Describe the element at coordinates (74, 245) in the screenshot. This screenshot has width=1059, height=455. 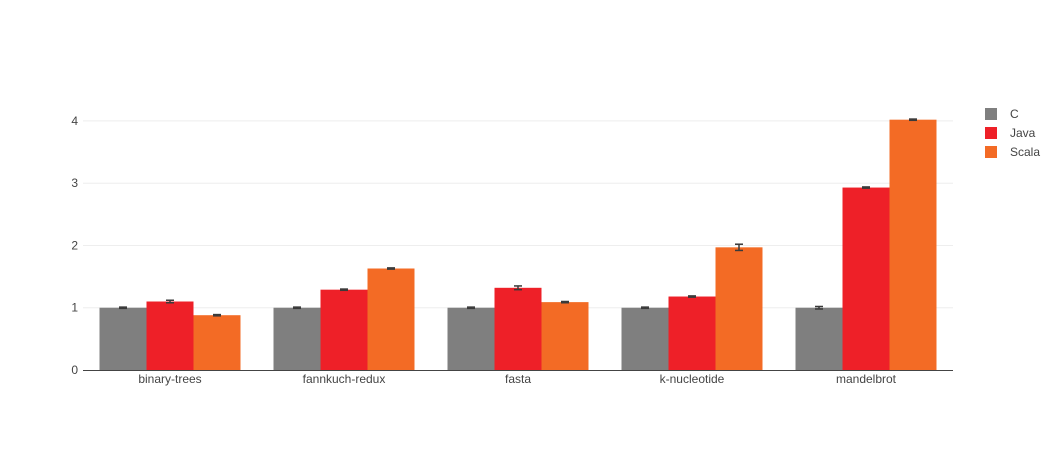
I see `y-tick-label: 2` at that location.